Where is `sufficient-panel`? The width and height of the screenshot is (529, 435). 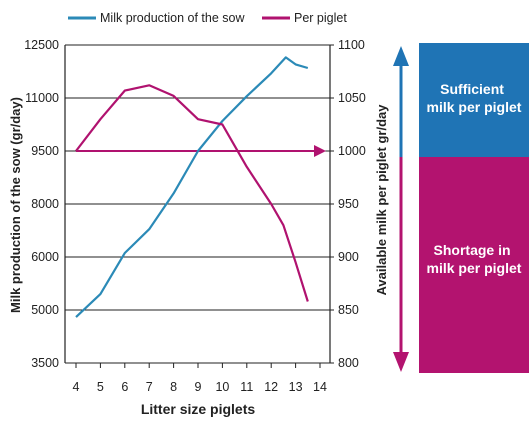
sufficient-panel is located at coordinates (474, 100).